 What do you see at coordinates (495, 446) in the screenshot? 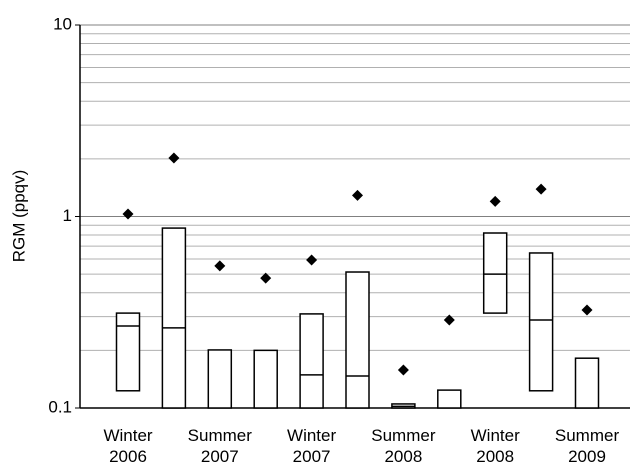
I see `x-tick-label: Winter 2008` at bounding box center [495, 446].